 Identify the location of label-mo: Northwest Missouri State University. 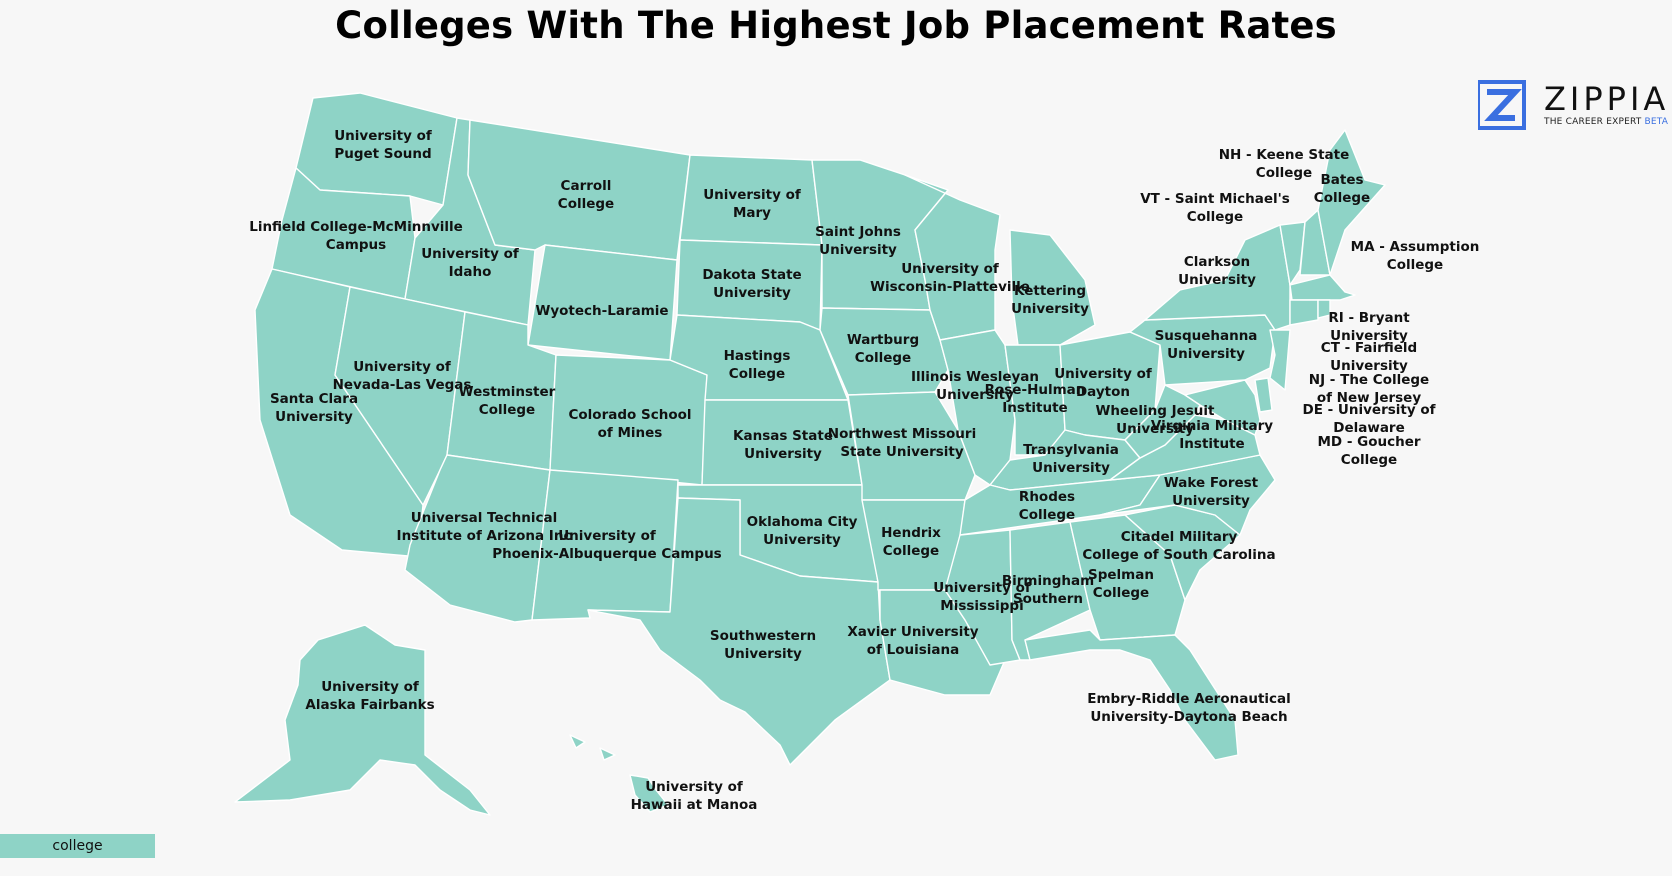
(902, 443).